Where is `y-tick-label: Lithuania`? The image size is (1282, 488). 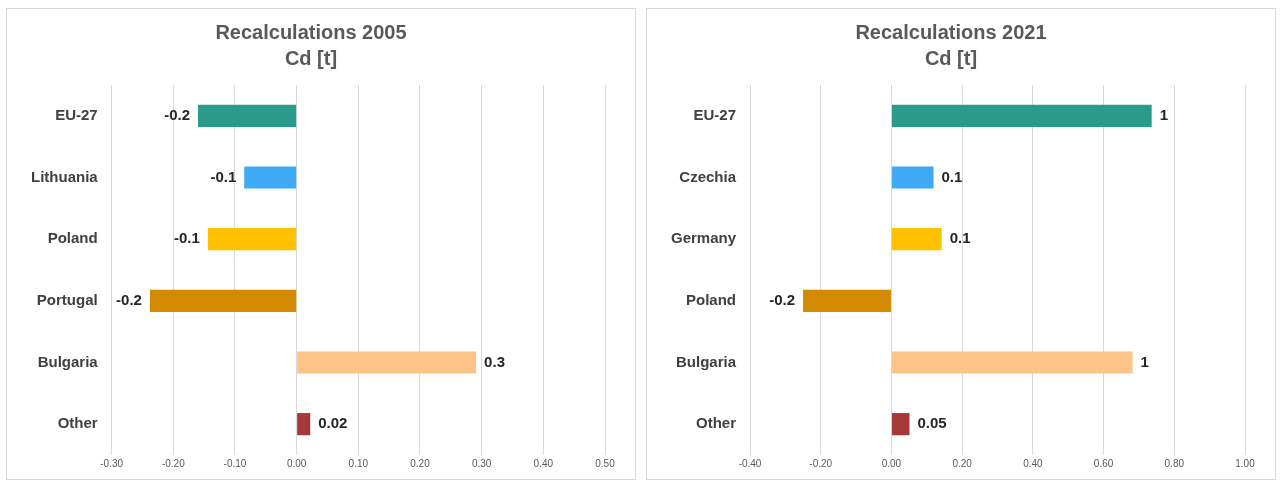
y-tick-label: Lithuania is located at coordinates (64, 176).